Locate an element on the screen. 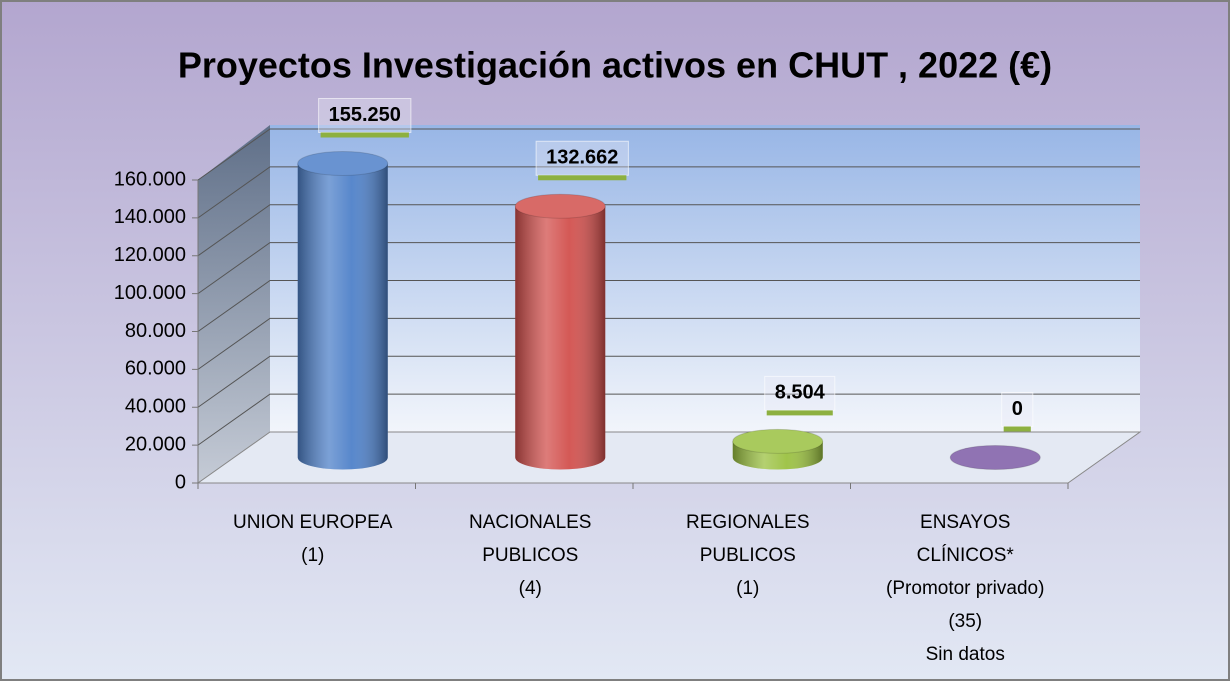 The height and width of the screenshot is (681, 1230). x-tick-label-line: (Promotor privado) is located at coordinates (965, 588).